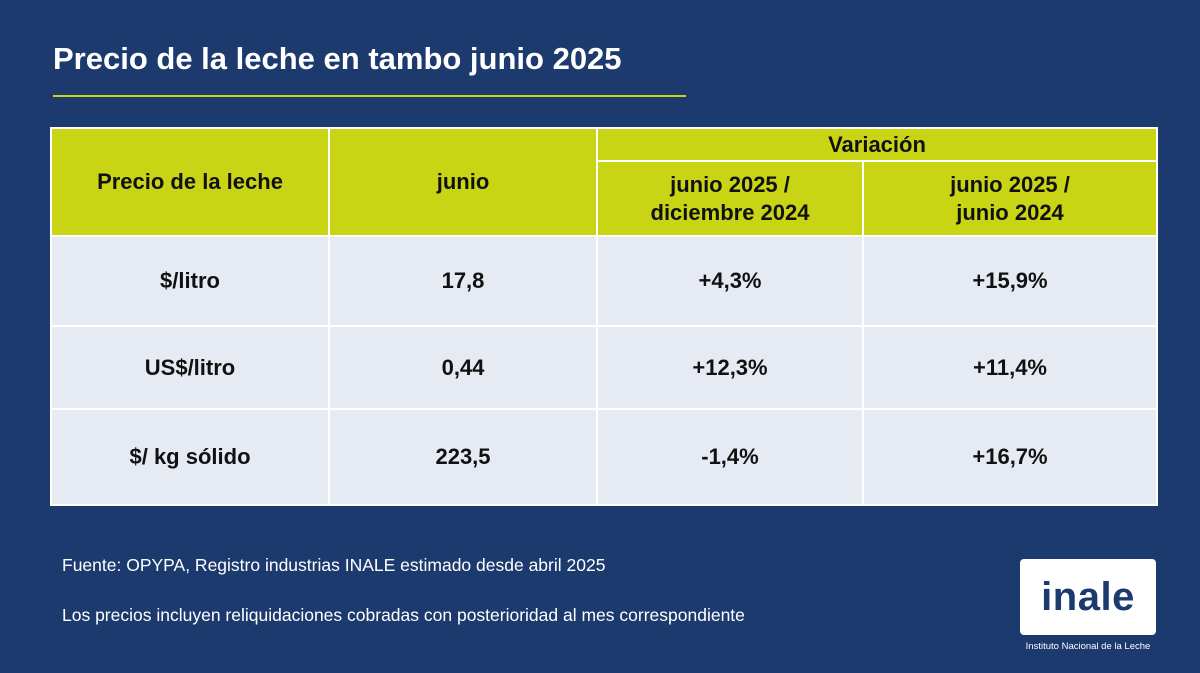  Describe the element at coordinates (730, 367) in the screenshot. I see `cell-var-dec: +12,3%` at that location.